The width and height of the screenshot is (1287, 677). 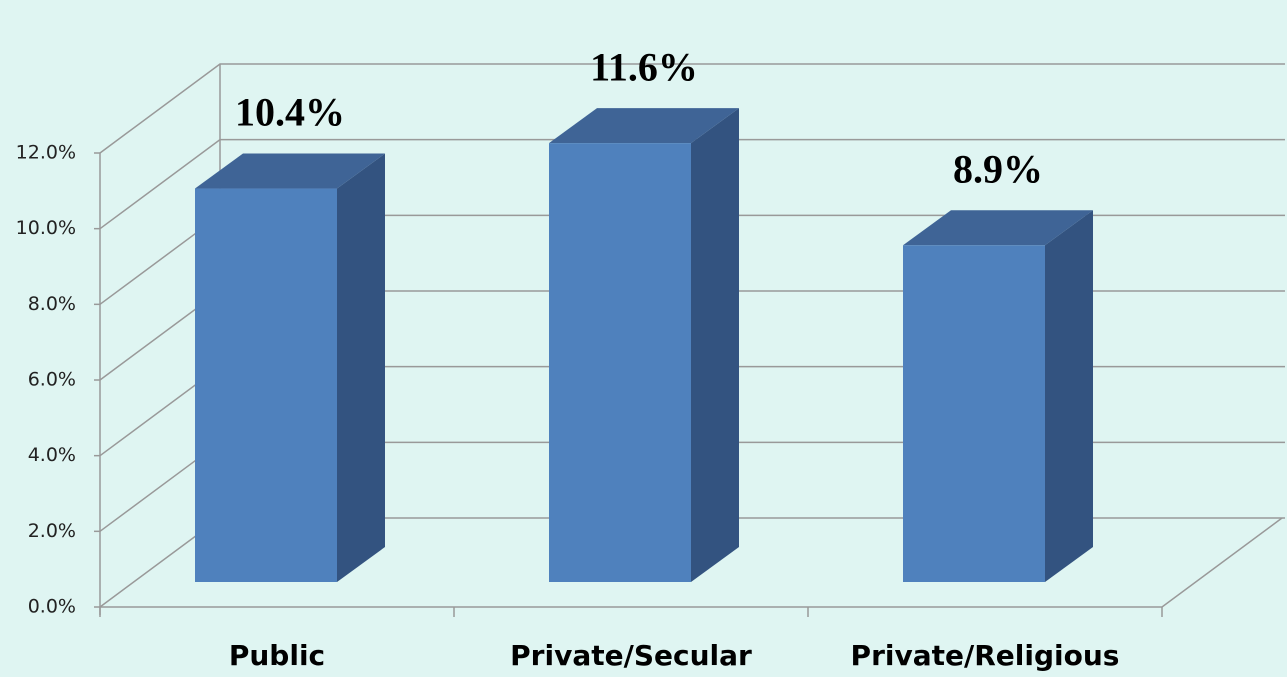 I want to click on y-tick-label: 0.0%, so click(x=52, y=607).